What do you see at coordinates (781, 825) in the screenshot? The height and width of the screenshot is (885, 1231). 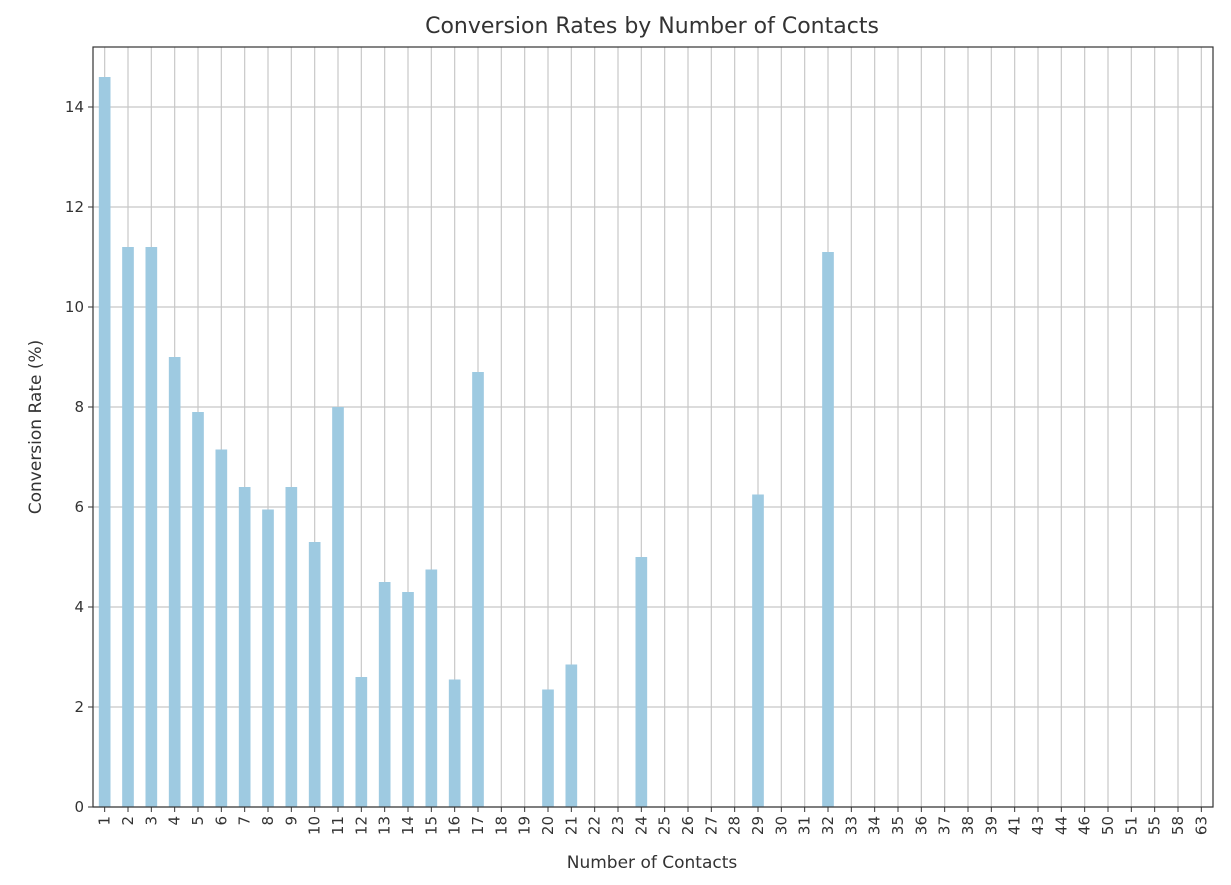 I see `x-tick-label: 30` at bounding box center [781, 825].